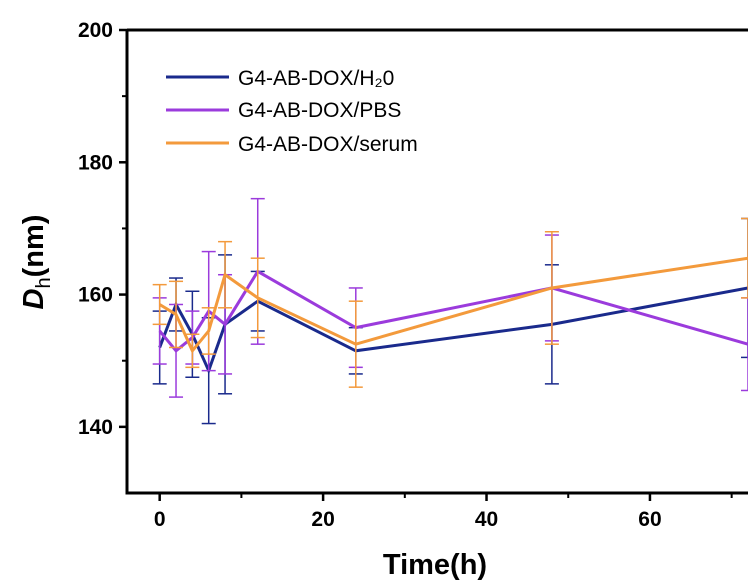 The image size is (748, 583). Describe the element at coordinates (328, 144) in the screenshot. I see `legend-label-serum: G4-AB-DOX/serum` at that location.